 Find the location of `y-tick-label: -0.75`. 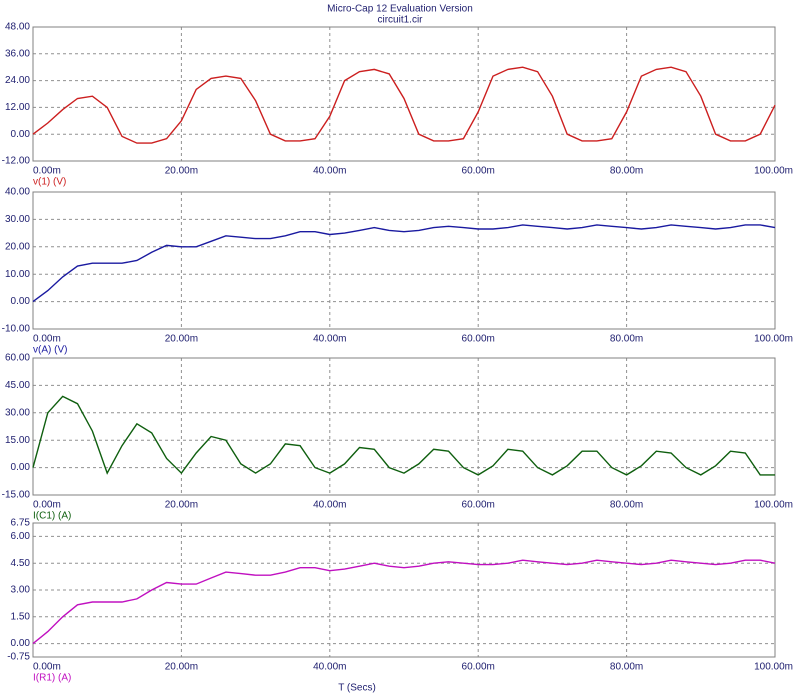

y-tick-label: -0.75 is located at coordinates (18, 657).